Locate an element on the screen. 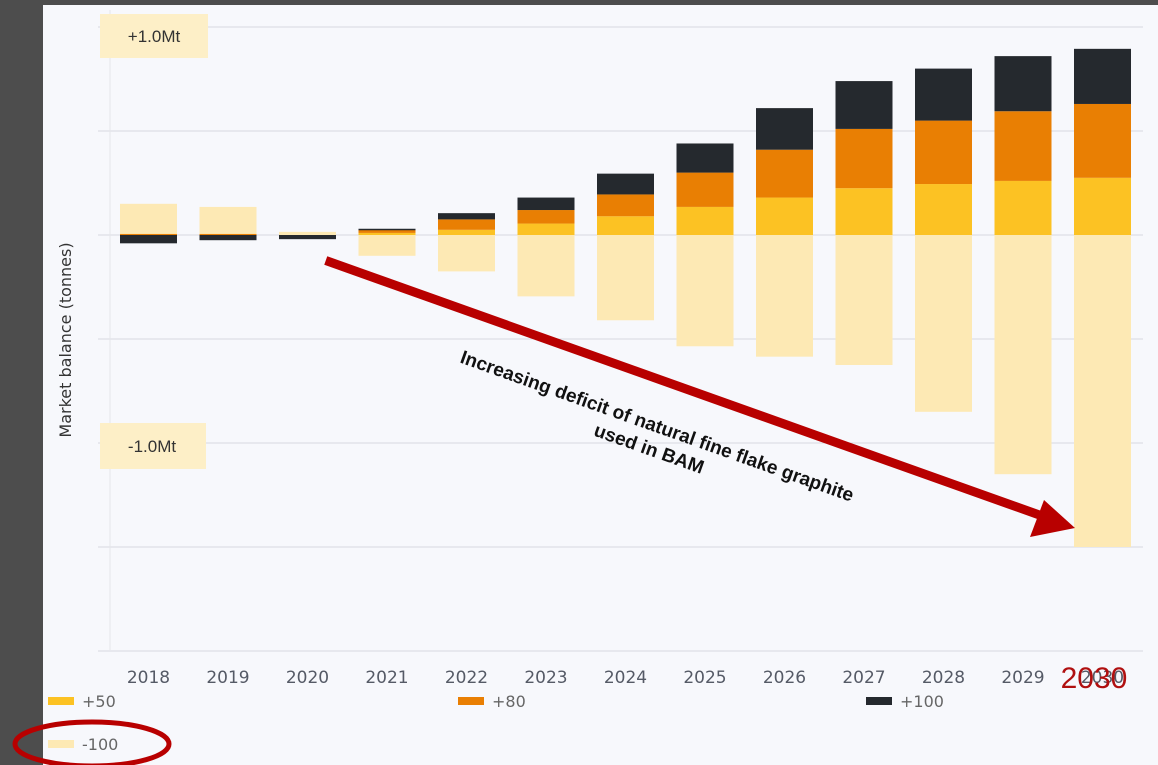 The height and width of the screenshot is (765, 1158). y-axis-title: Market balance (tonnes) is located at coordinates (65, 339).